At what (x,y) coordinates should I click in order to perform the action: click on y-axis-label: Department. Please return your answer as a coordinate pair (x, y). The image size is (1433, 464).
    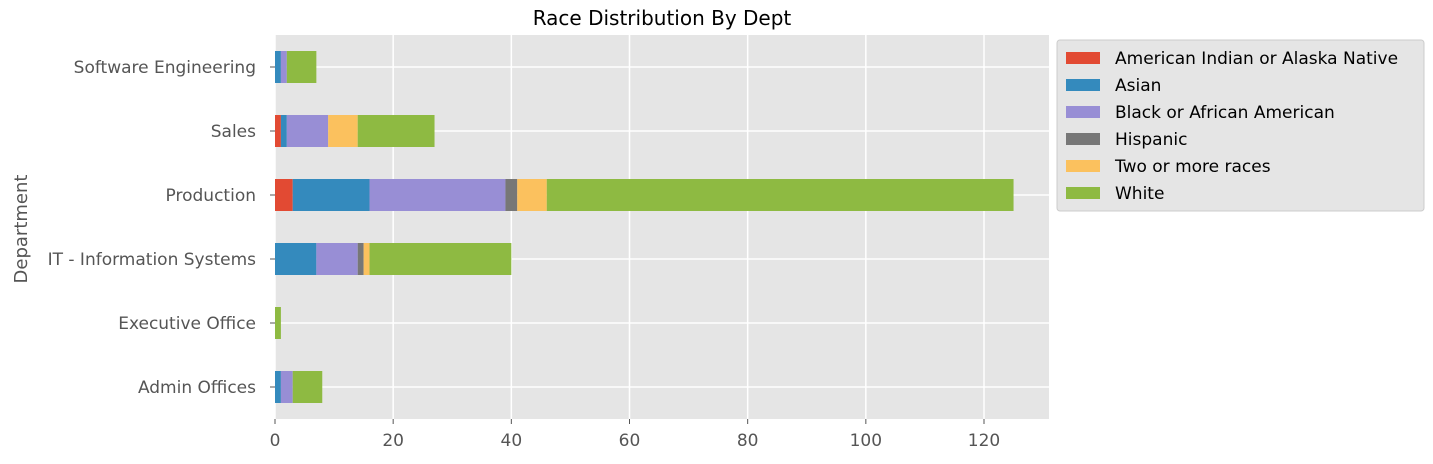
    Looking at the image, I should click on (21, 229).